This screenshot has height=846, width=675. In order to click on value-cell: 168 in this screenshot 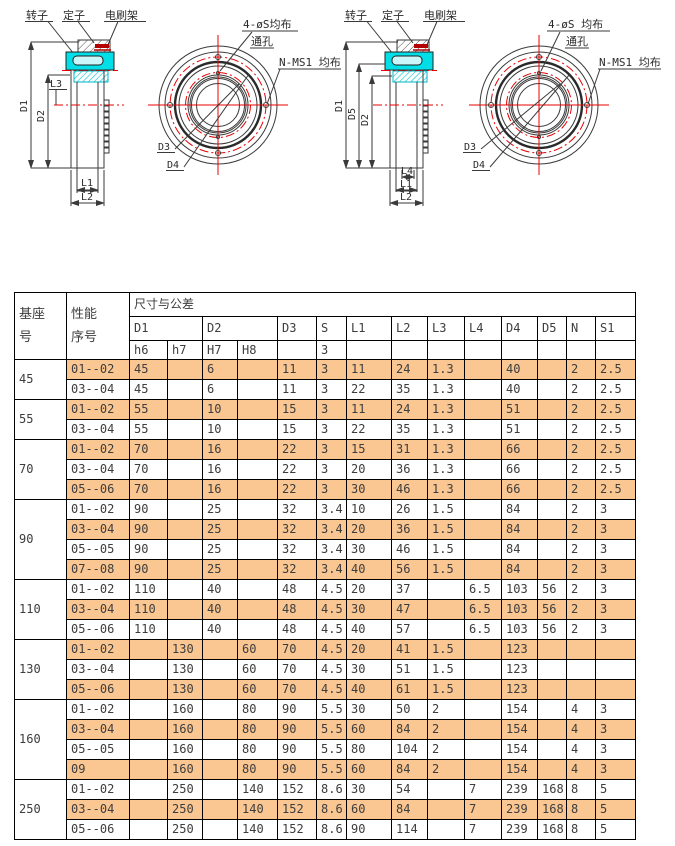, I will do `click(552, 809)`.